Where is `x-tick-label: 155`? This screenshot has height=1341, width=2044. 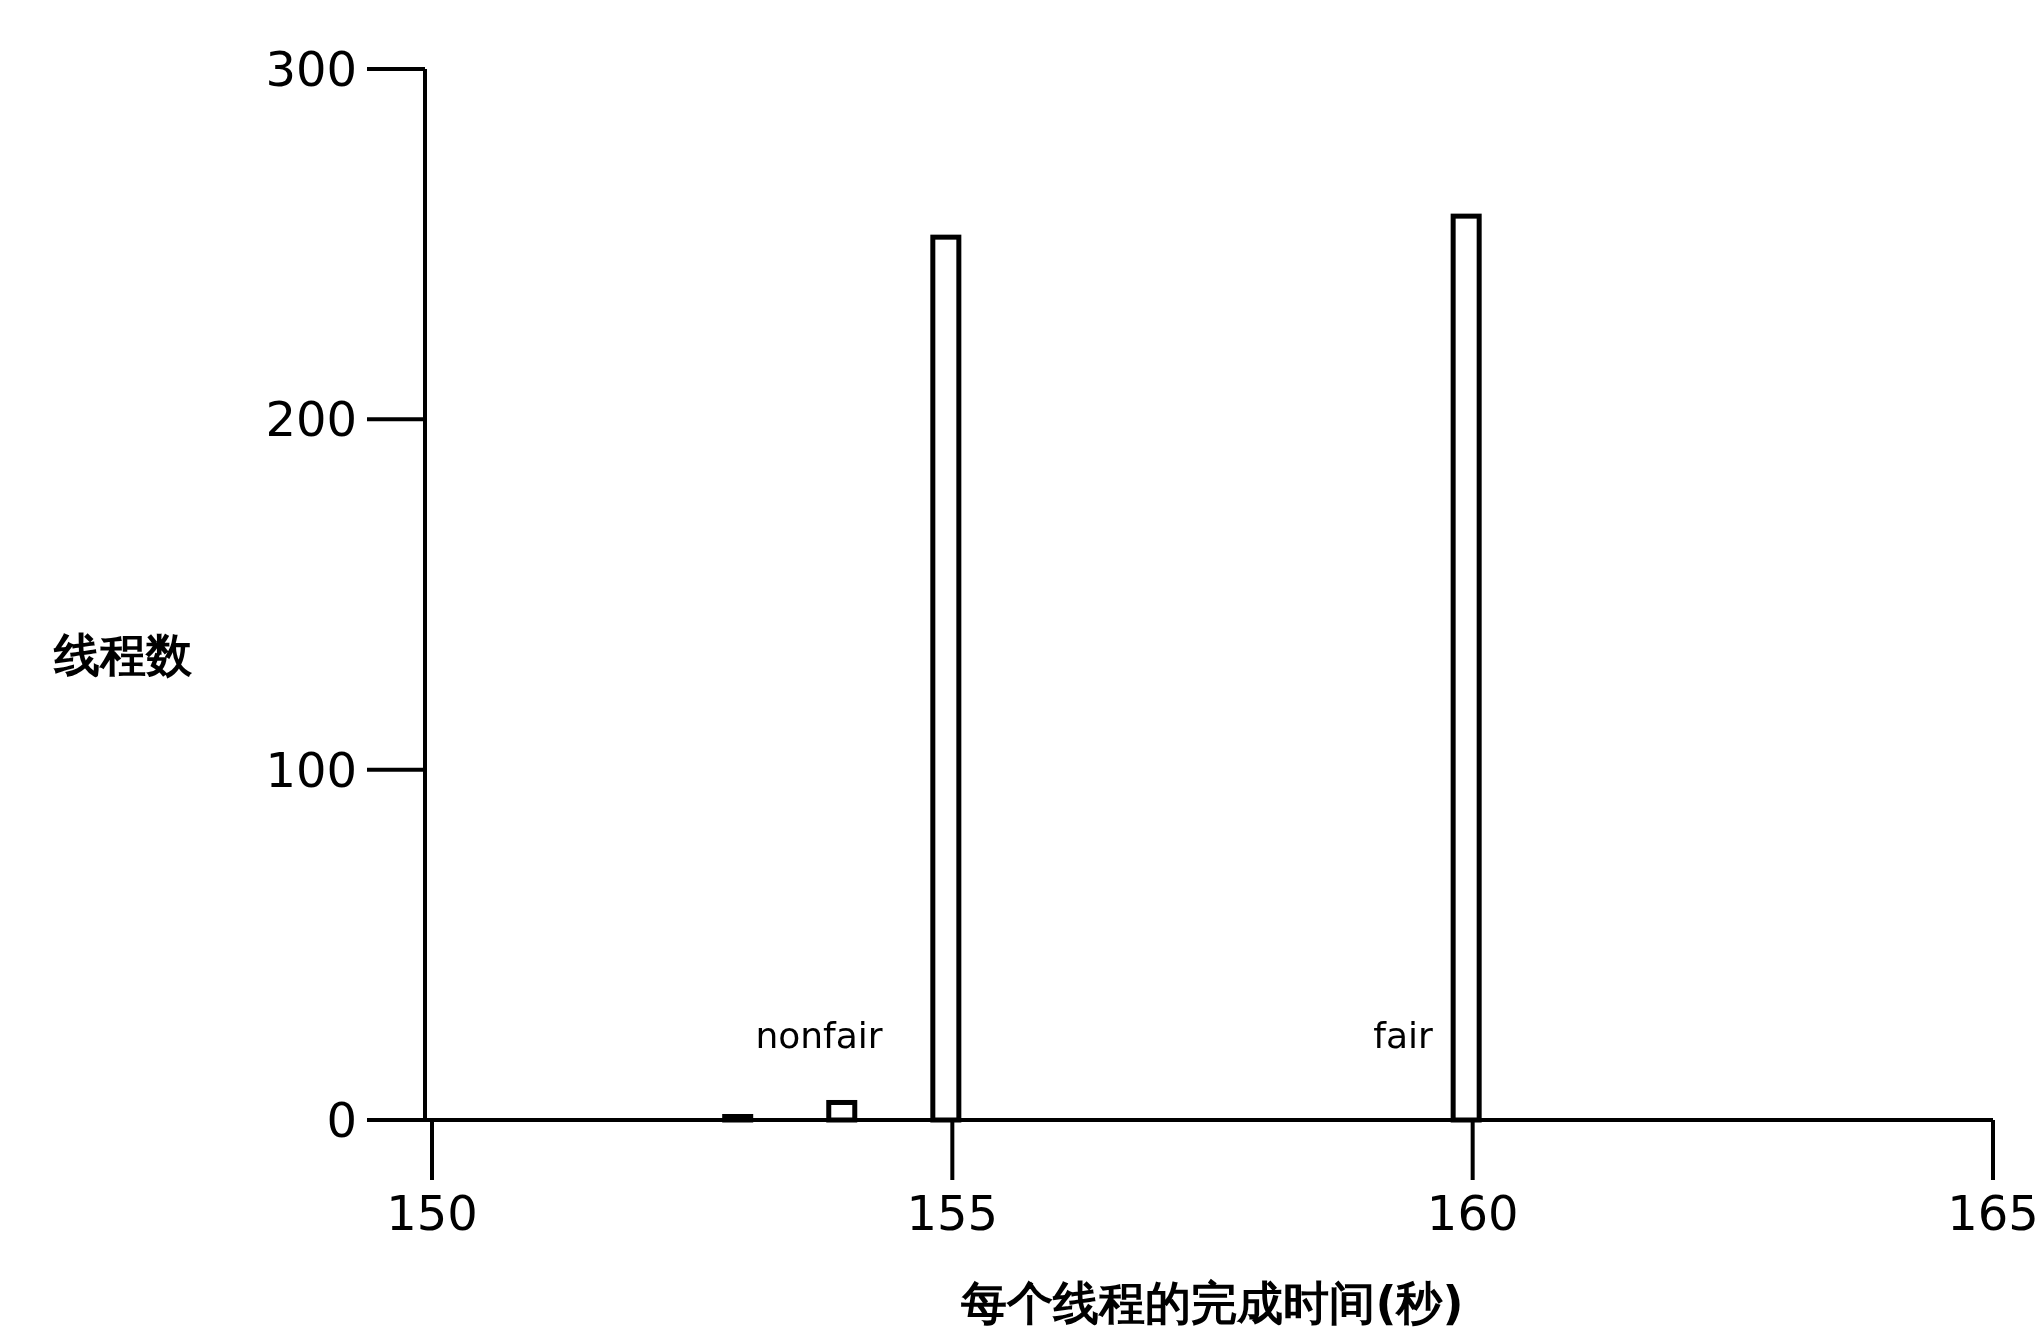 x-tick-label: 155 is located at coordinates (952, 1213).